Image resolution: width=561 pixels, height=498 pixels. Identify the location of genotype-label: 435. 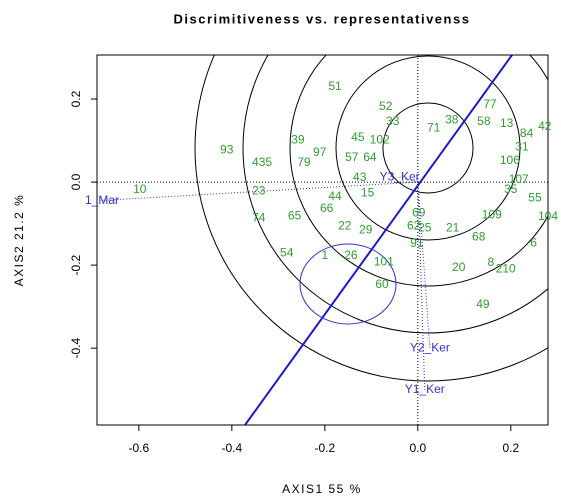
(262, 162).